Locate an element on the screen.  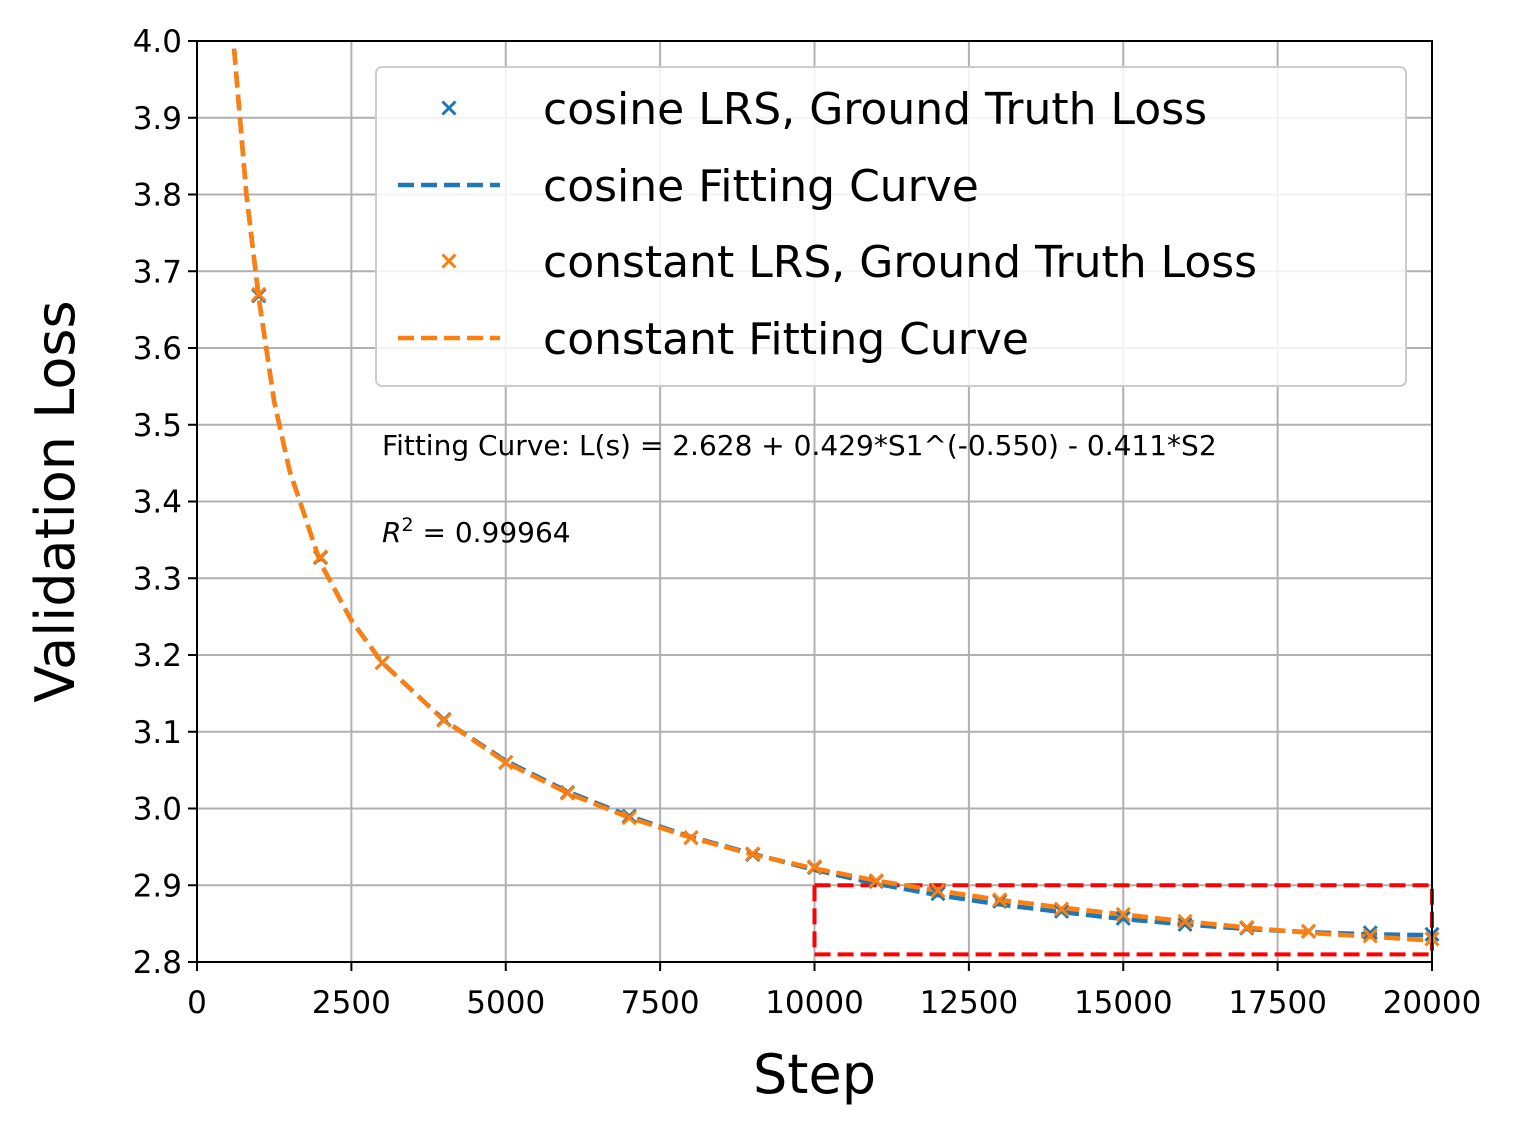
y-tick-label: 3.4 is located at coordinates (157, 503).